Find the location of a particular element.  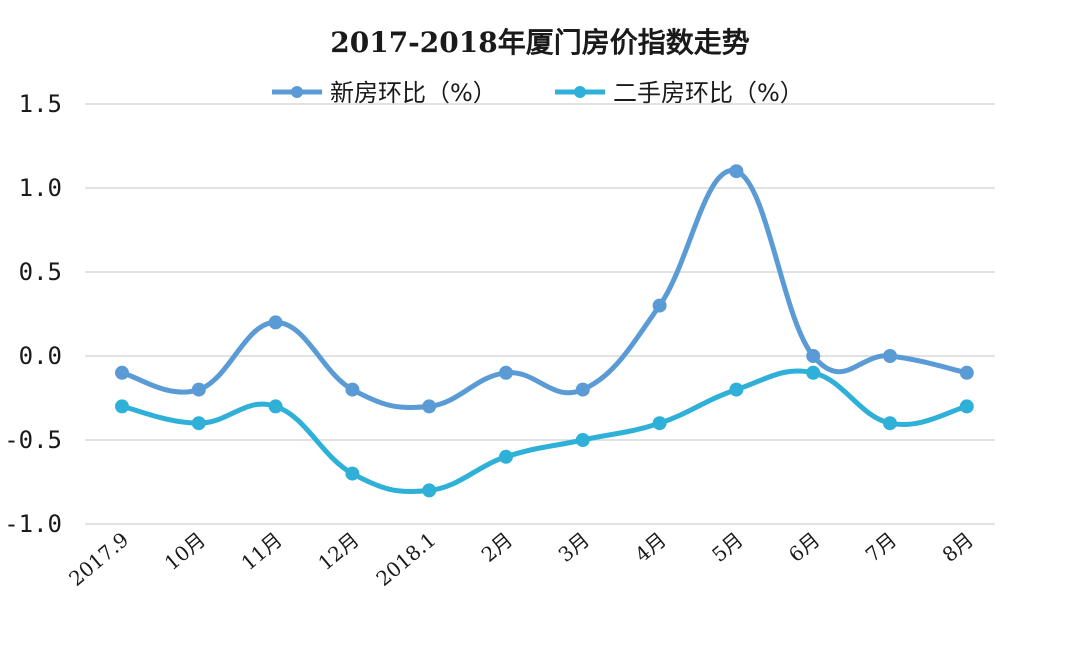

x-tick-label: 7月 is located at coordinates (881, 546).